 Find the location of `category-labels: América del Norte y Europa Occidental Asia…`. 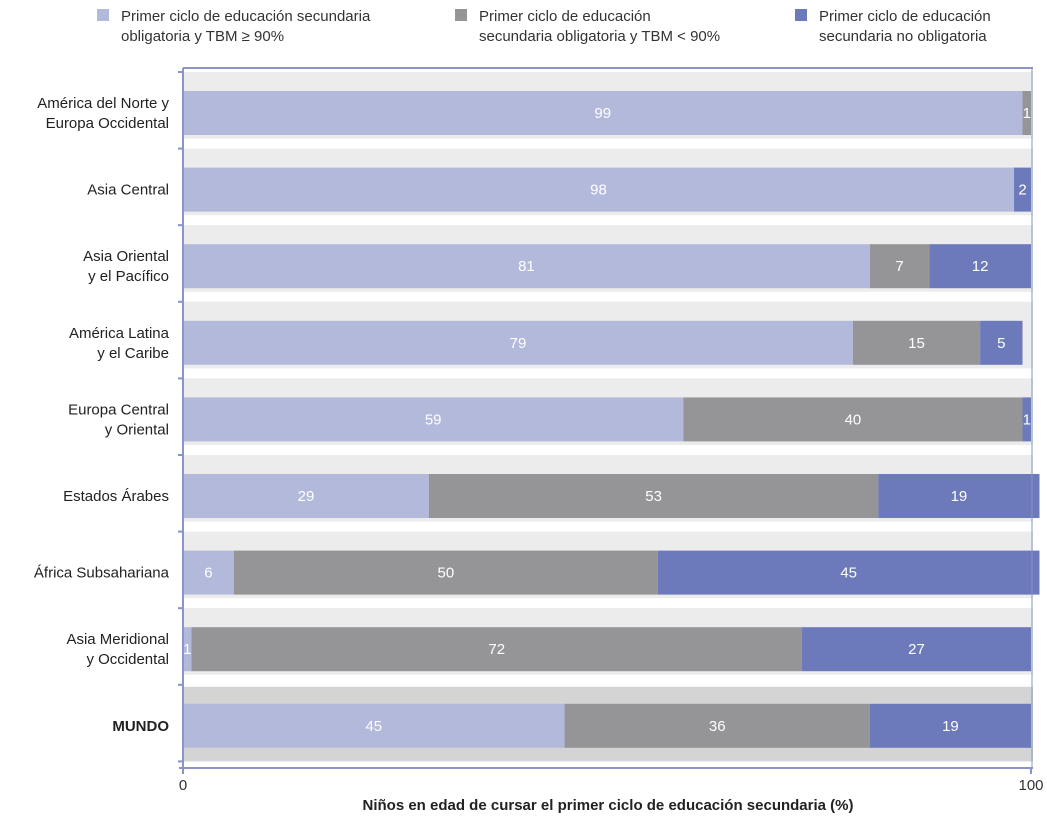

category-labels: América del Norte y Europa Occidental Asia… is located at coordinates (102, 415).